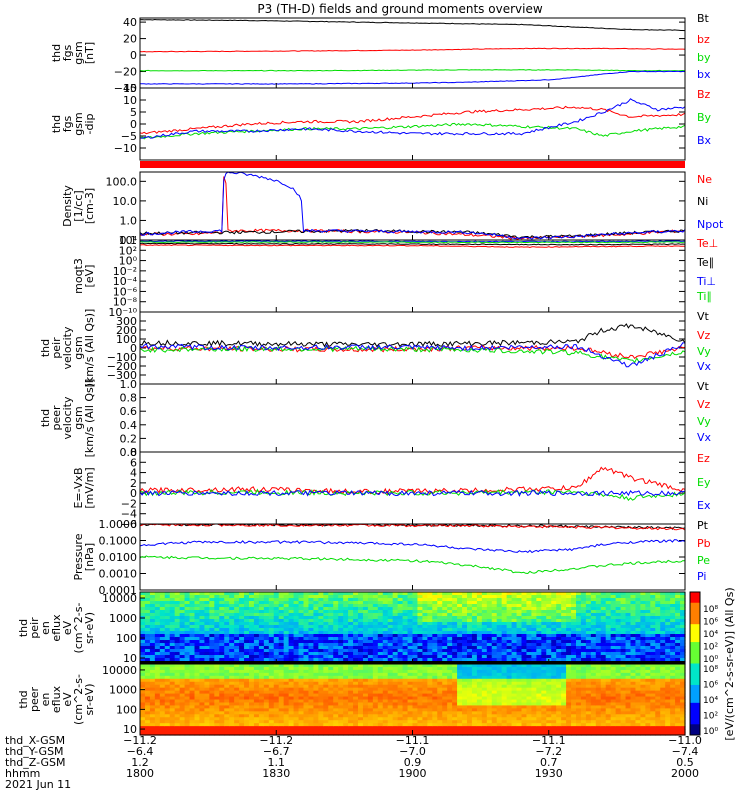 The height and width of the screenshot is (800, 750). Describe the element at coordinates (412, 546) in the screenshot. I see `series-line-Pi` at that location.